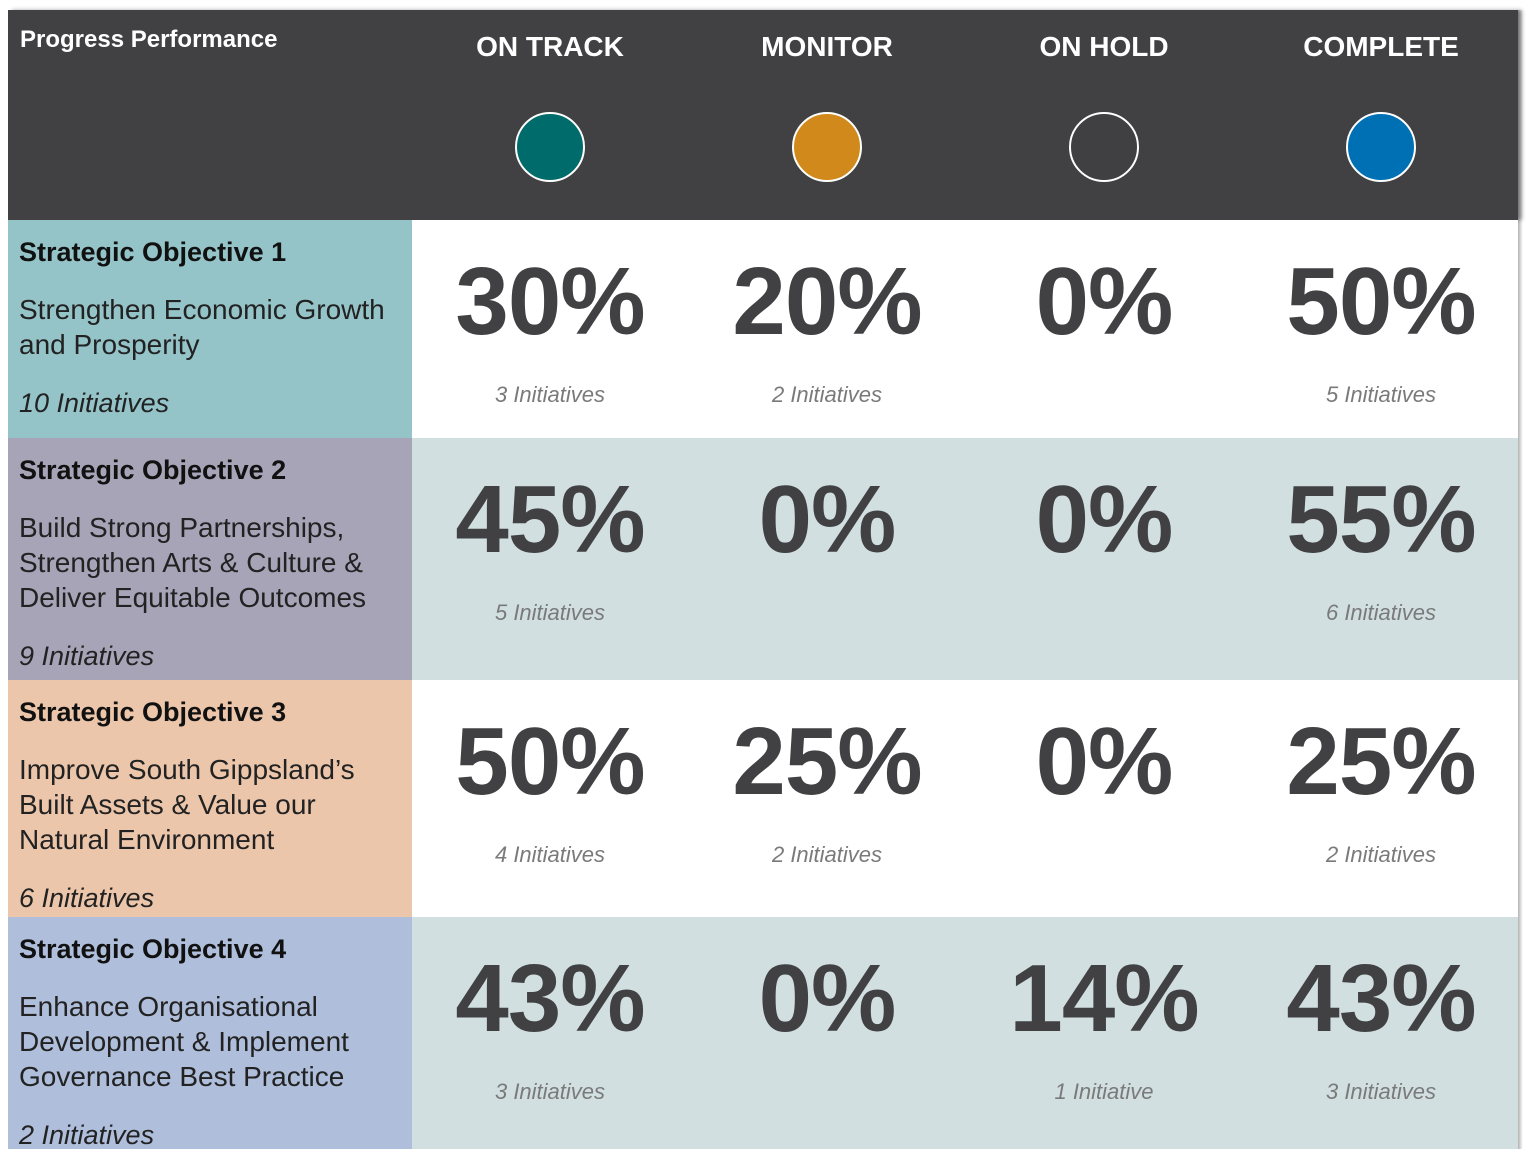 The height and width of the screenshot is (1152, 1526). Describe the element at coordinates (182, 527) in the screenshot. I see `objective-description: Build Strong Partnerships,` at that location.